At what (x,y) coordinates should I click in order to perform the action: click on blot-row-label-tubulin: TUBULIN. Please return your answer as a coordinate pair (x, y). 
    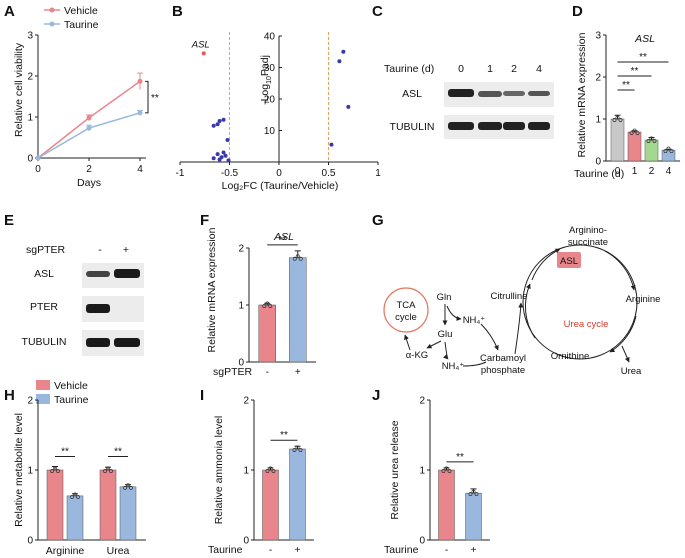
    Looking at the image, I should click on (412, 127).